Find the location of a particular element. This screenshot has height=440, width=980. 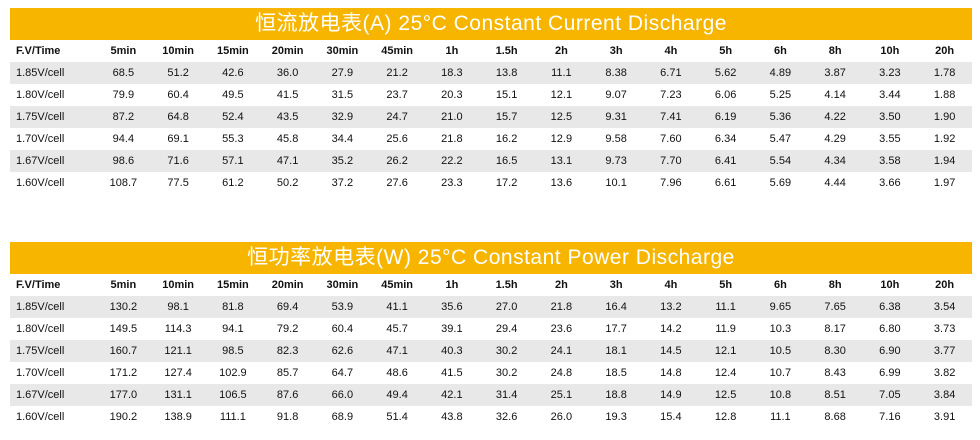

cell: 13.6 is located at coordinates (561, 183).